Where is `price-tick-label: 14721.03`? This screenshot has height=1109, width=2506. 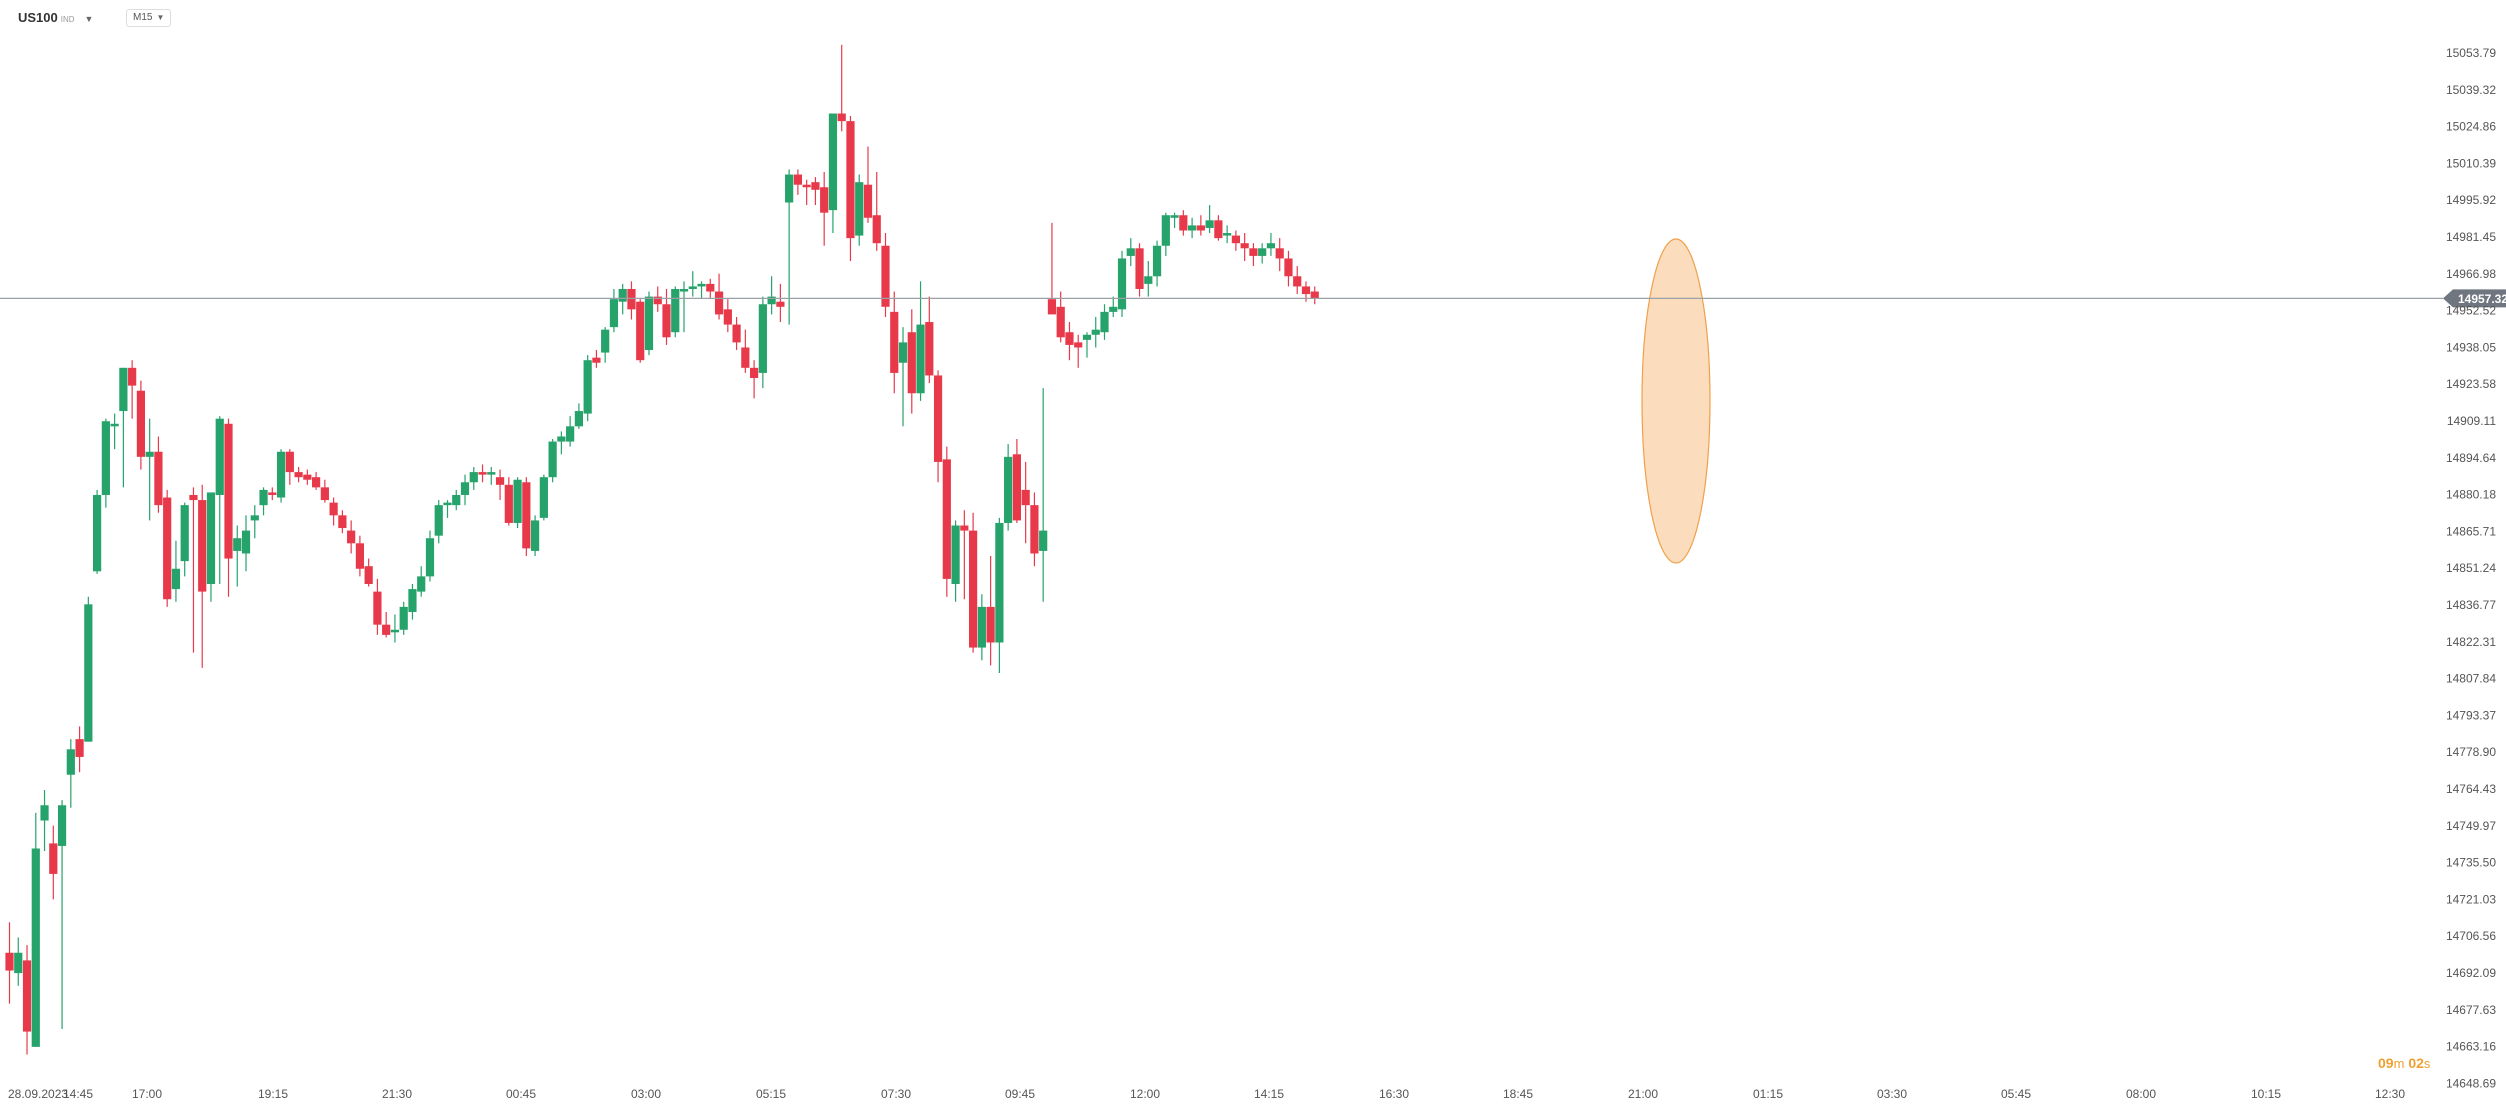 price-tick-label: 14721.03 is located at coordinates (2471, 899).